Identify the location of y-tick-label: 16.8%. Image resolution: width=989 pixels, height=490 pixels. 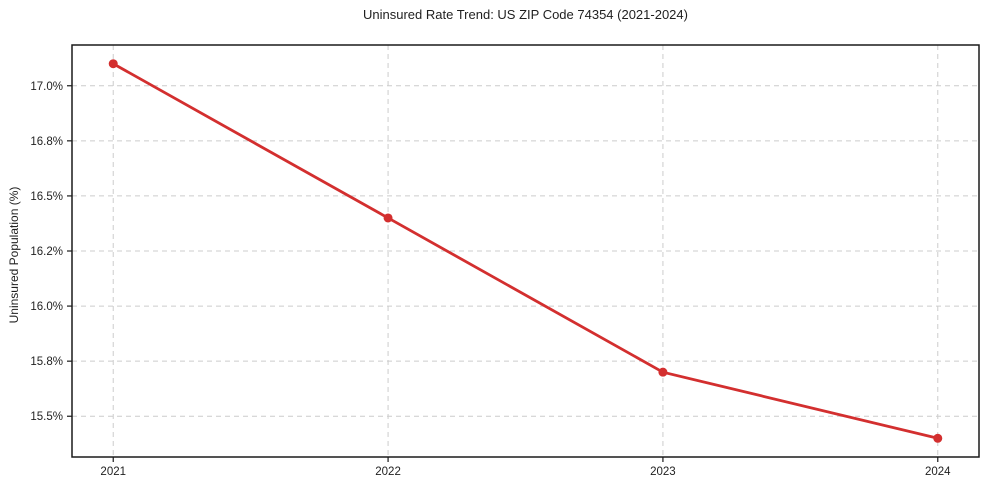
(46, 142).